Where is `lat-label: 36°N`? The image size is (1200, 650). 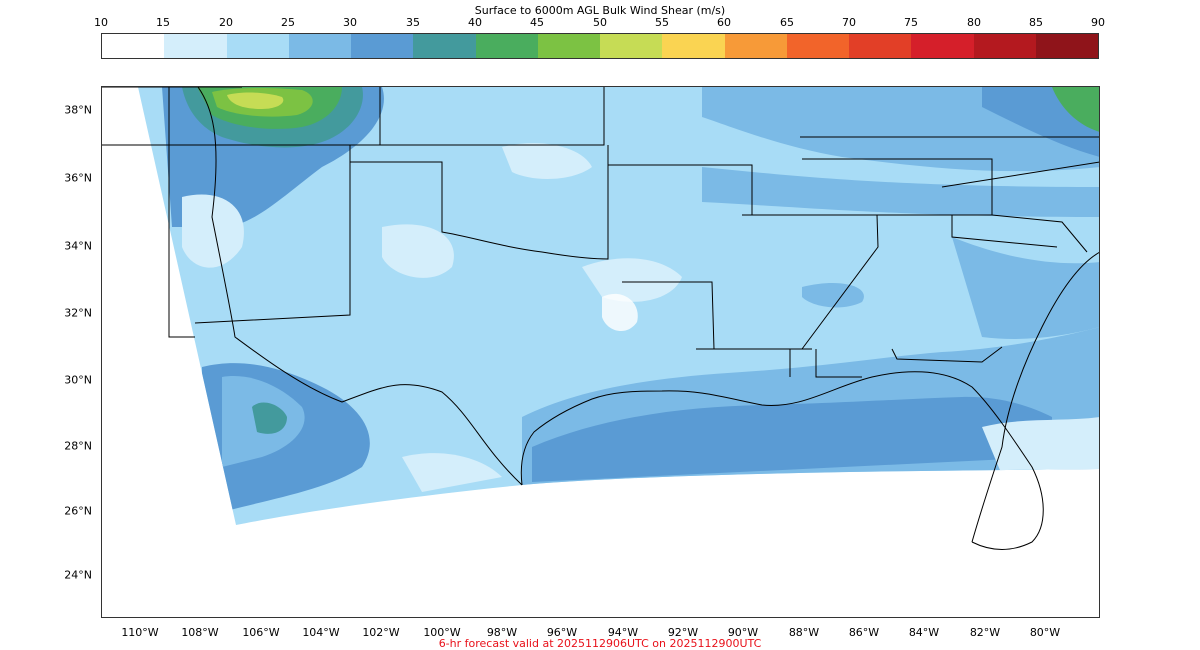 lat-label: 36°N is located at coordinates (78, 178).